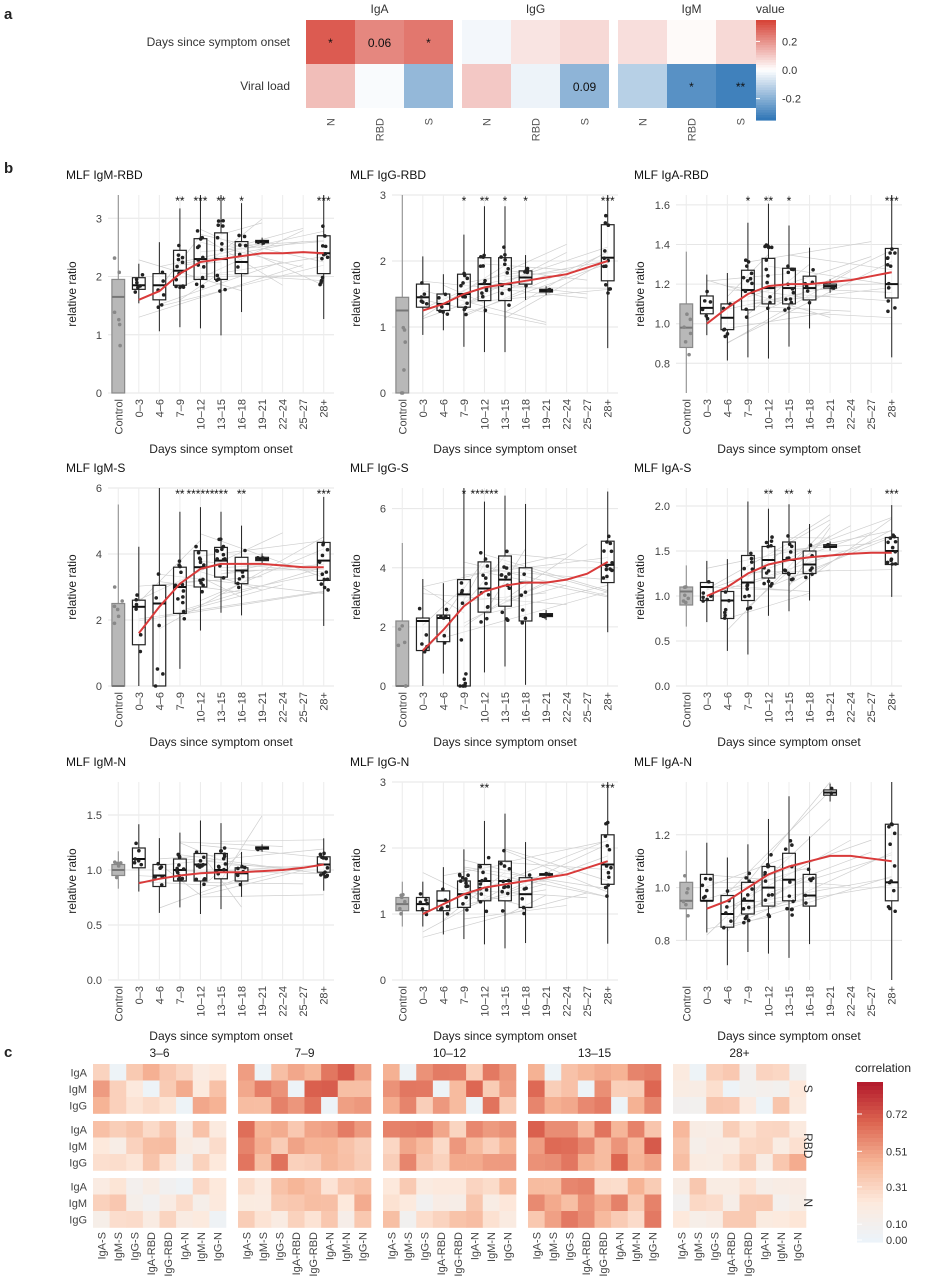 The height and width of the screenshot is (1280, 925). Describe the element at coordinates (741, 87) in the screenshot. I see `heatmap-a-cell-label: **` at that location.